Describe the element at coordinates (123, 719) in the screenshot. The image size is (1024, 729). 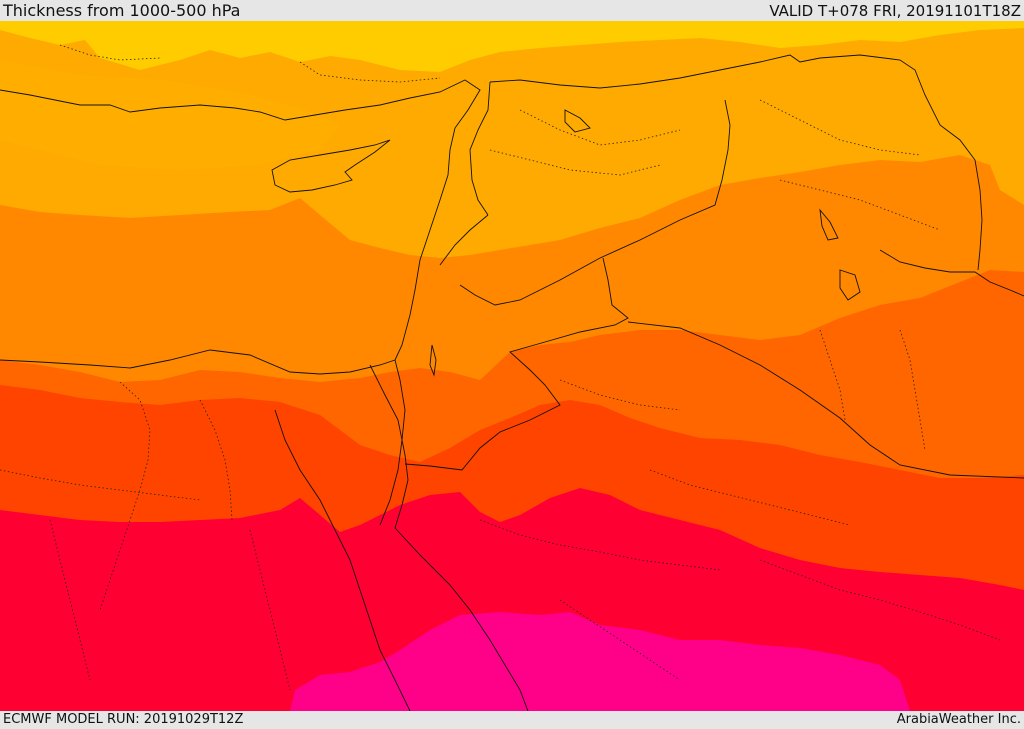
I see `model-run-label: ECMWF MODEL RUN: 20191029T12Z` at that location.